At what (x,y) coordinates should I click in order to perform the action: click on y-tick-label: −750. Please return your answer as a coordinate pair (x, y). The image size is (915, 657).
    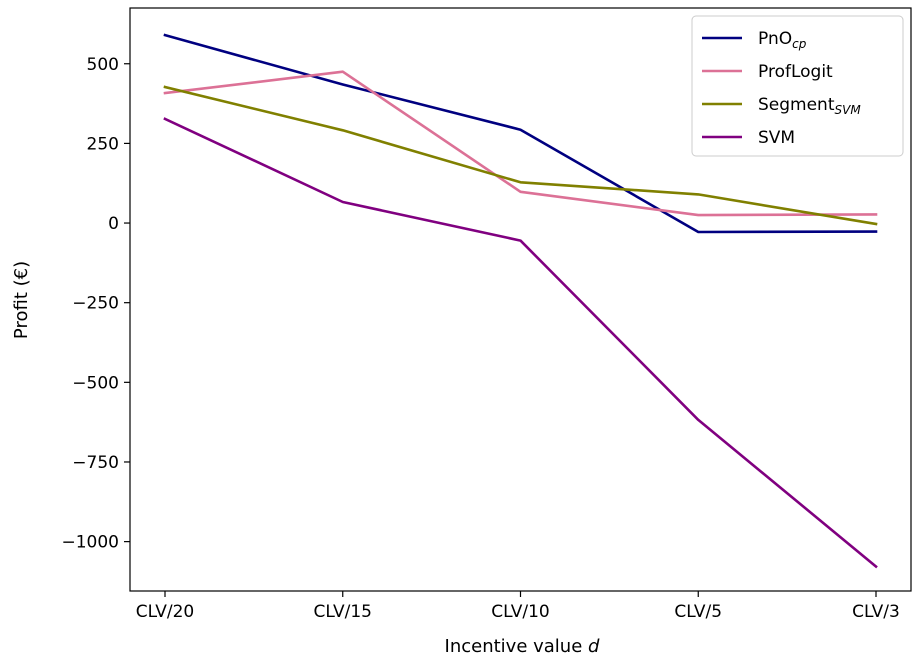
    Looking at the image, I should click on (95, 463).